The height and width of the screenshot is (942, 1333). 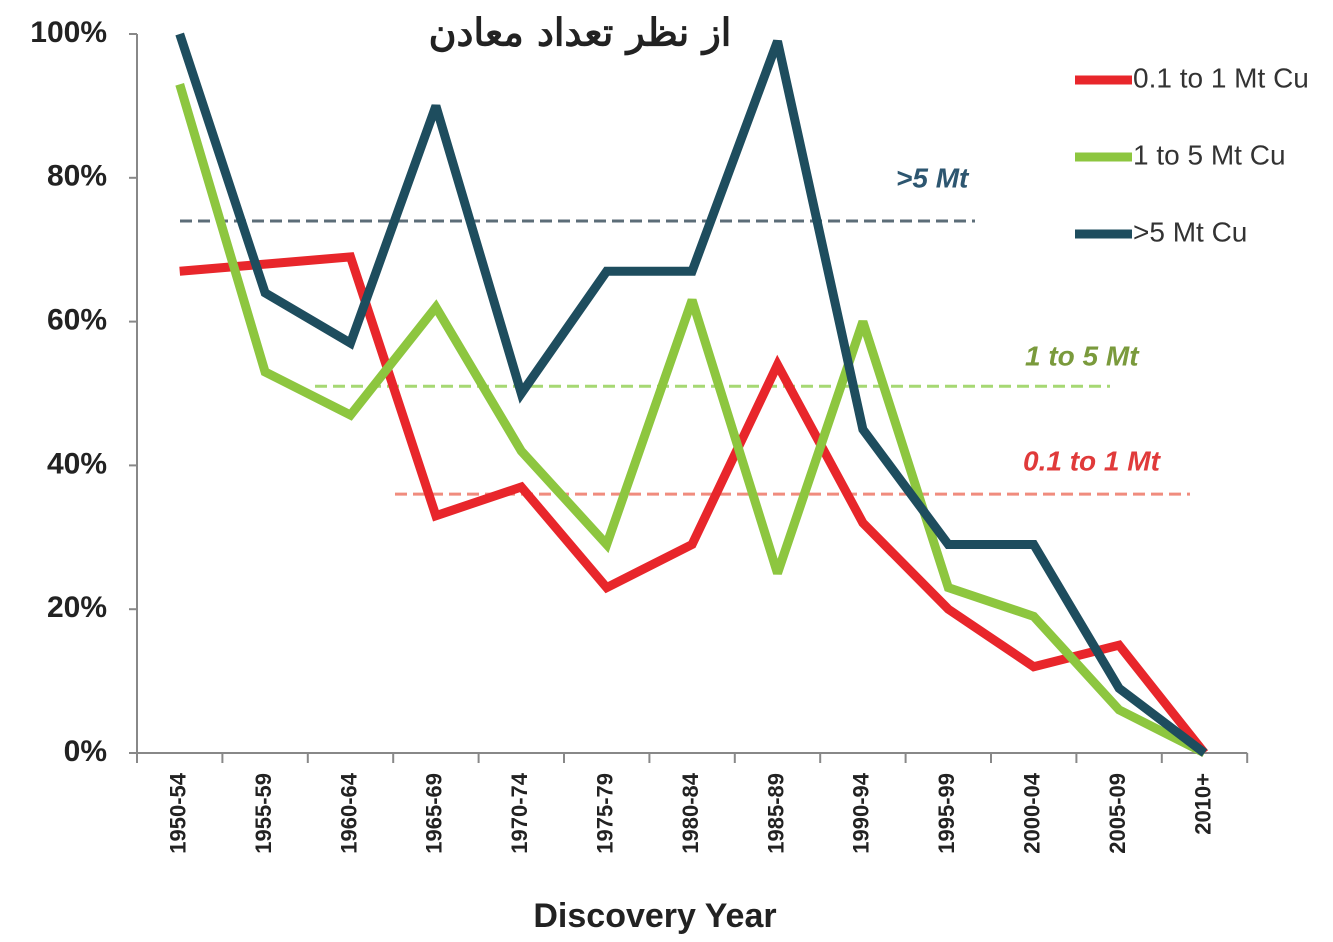 What do you see at coordinates (348, 813) in the screenshot?
I see `x-tick-label: 1960-64` at bounding box center [348, 813].